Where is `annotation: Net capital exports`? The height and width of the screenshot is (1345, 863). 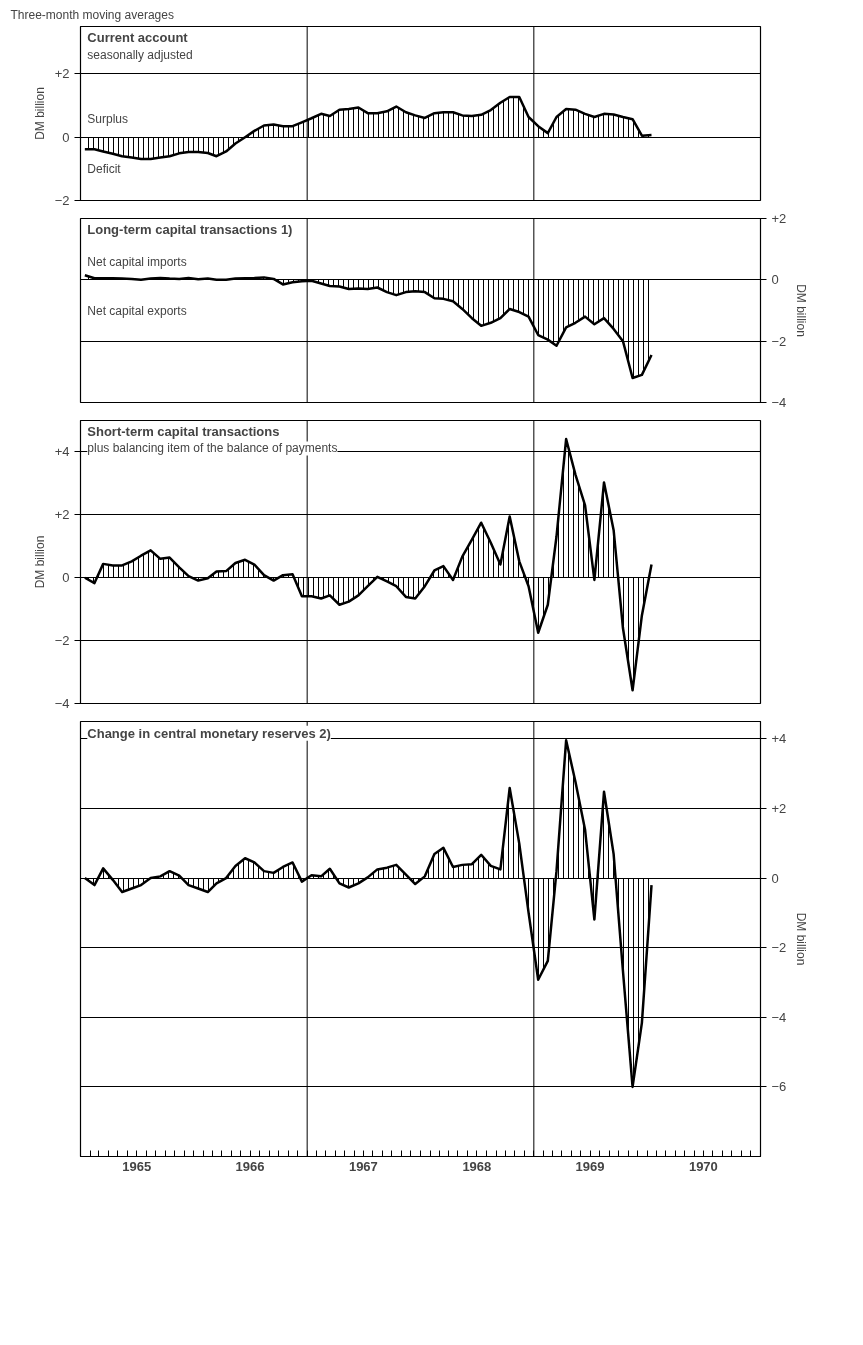
annotation: Net capital exports is located at coordinates (137, 310).